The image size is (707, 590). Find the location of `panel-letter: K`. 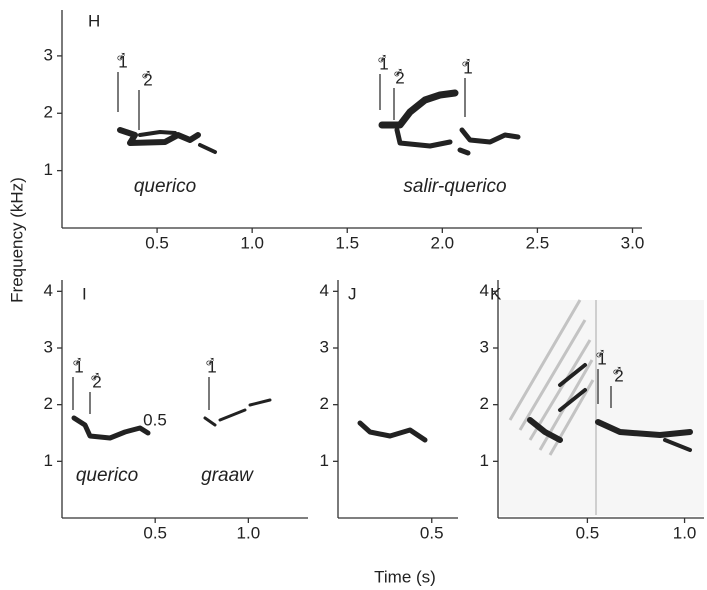

panel-letter: K is located at coordinates (496, 293).